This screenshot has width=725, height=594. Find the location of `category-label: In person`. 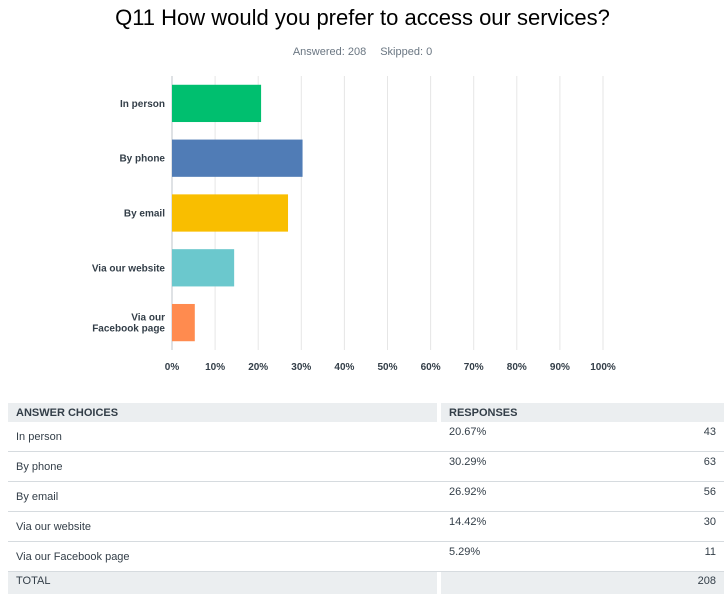

category-label: In person is located at coordinates (142, 104).